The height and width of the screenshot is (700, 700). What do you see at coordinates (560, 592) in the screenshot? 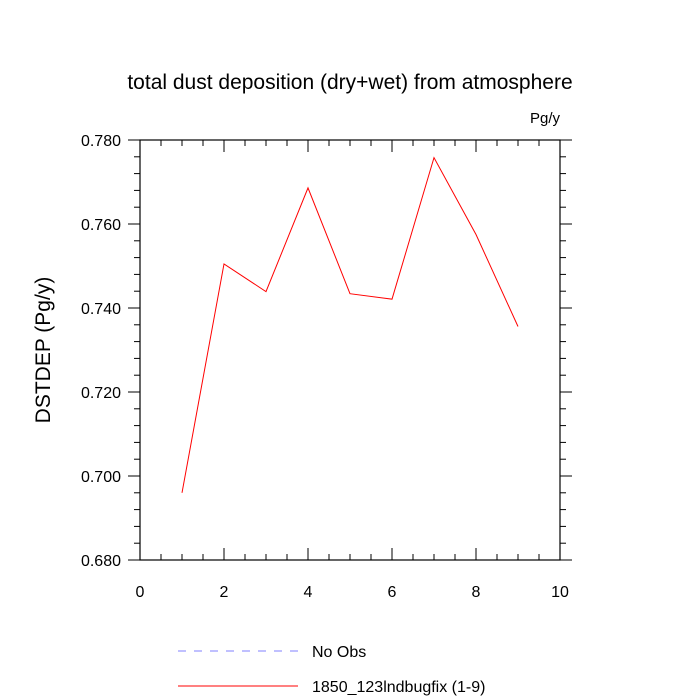
I see `x-tick-label: 10` at bounding box center [560, 592].